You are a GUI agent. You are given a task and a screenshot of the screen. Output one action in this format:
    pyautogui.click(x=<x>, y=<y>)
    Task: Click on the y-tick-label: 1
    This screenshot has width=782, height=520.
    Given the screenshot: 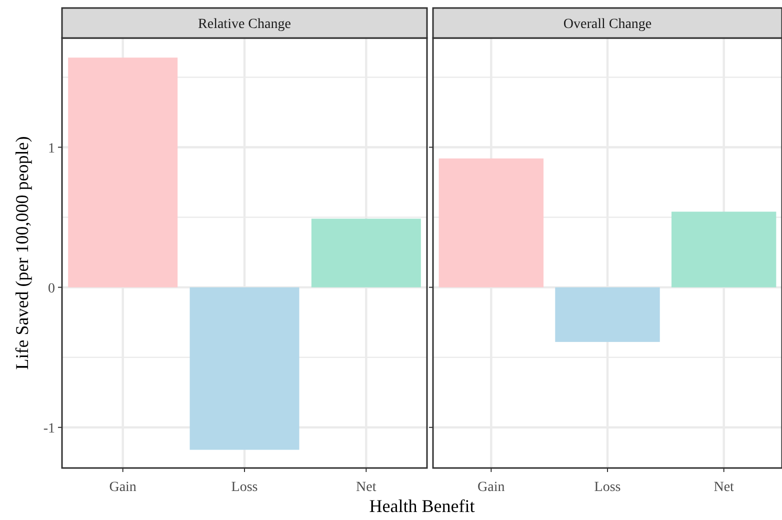 What is the action you would take?
    pyautogui.click(x=51, y=148)
    